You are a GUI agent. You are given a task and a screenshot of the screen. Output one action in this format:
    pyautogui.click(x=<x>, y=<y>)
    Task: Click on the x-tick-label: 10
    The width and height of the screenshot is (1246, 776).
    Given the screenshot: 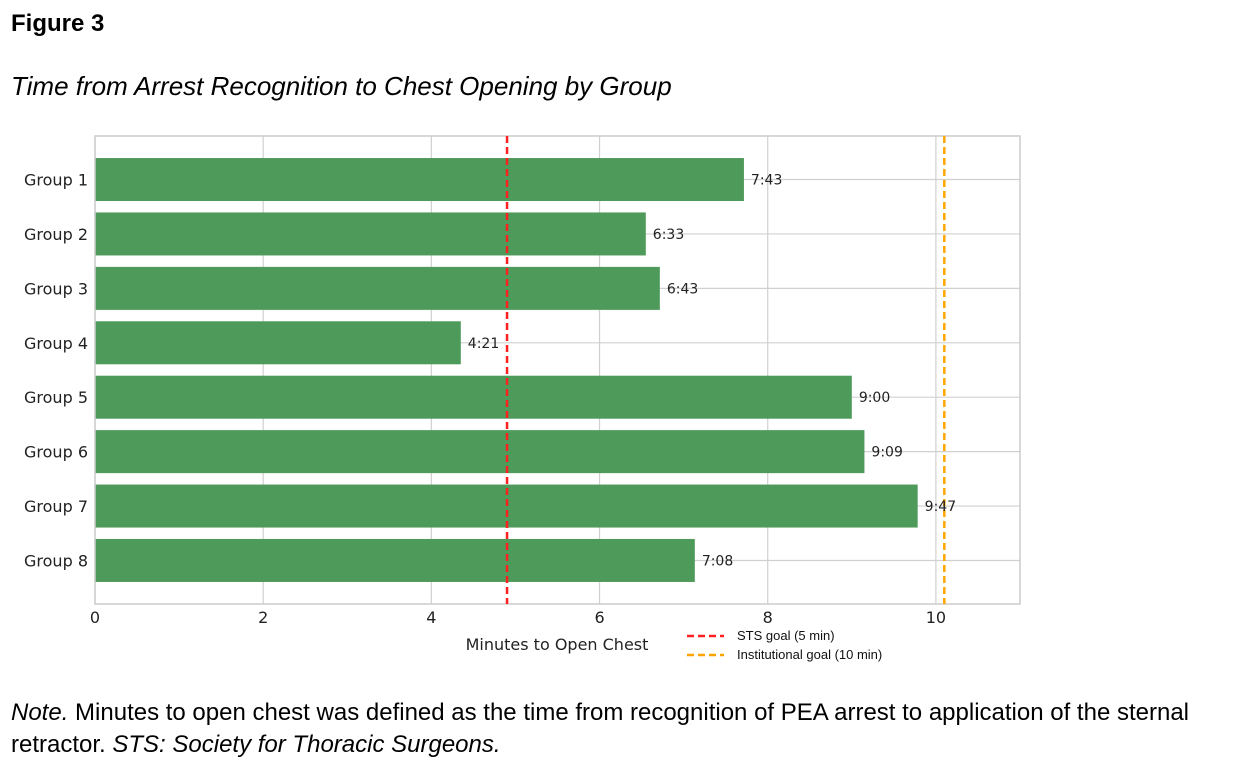 What is the action you would take?
    pyautogui.click(x=936, y=617)
    